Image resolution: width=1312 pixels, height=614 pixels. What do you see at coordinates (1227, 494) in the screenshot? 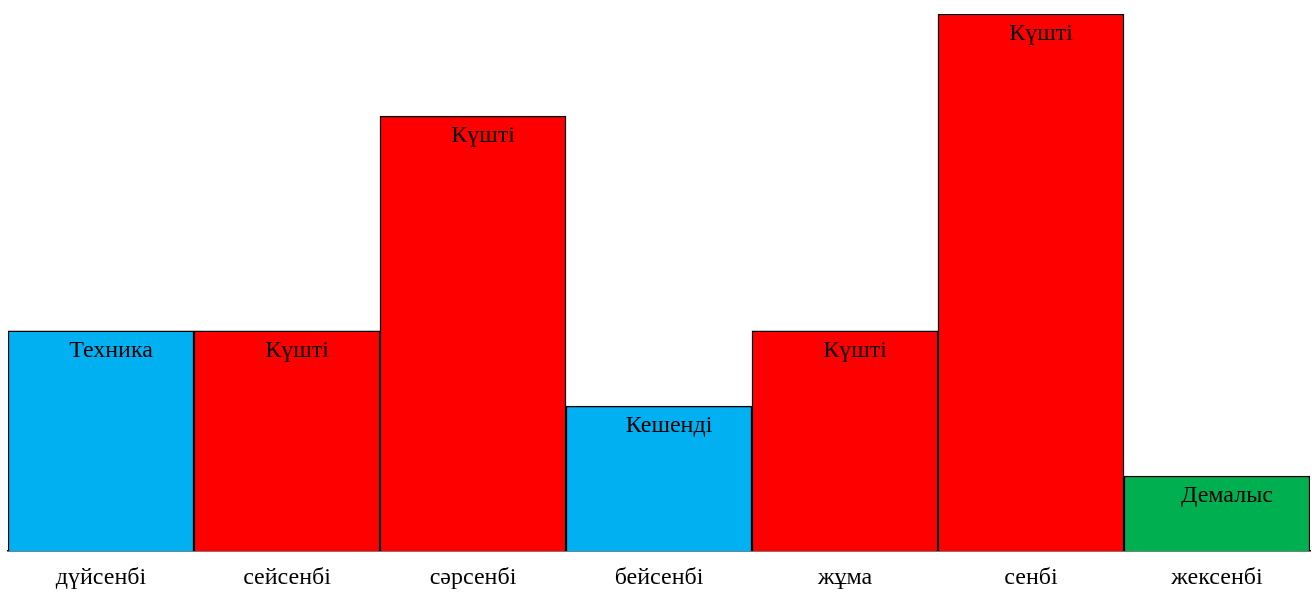
I see `annotation: Демалыс` at bounding box center [1227, 494].